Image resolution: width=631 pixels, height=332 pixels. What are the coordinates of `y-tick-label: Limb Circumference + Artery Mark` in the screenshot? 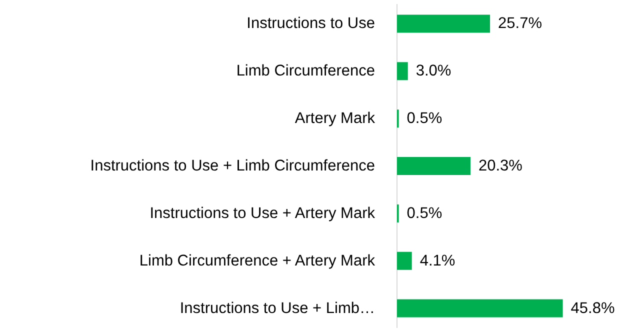 It's located at (257, 261).